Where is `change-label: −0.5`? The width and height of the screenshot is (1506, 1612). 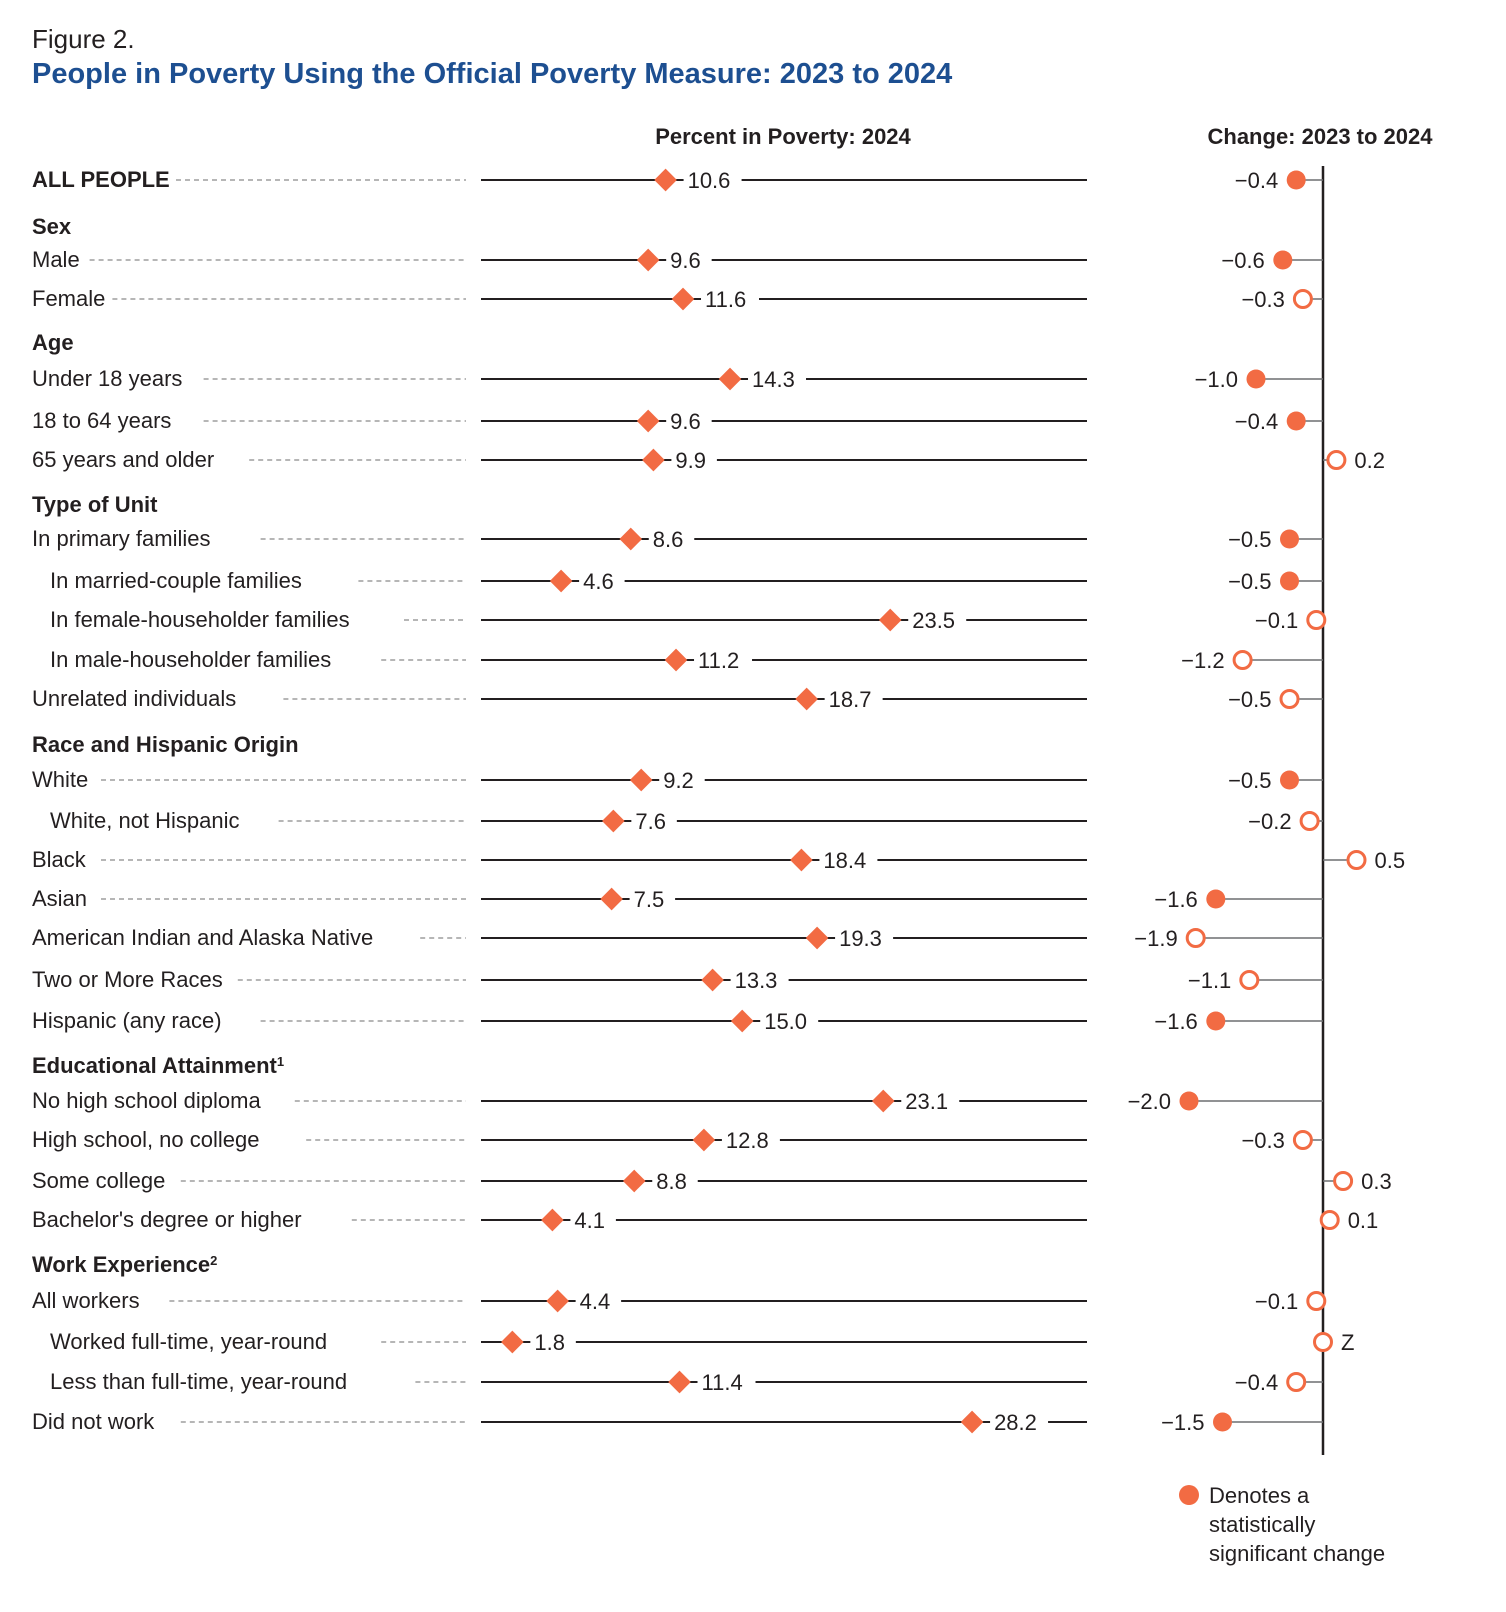 change-label: −0.5 is located at coordinates (1249, 539).